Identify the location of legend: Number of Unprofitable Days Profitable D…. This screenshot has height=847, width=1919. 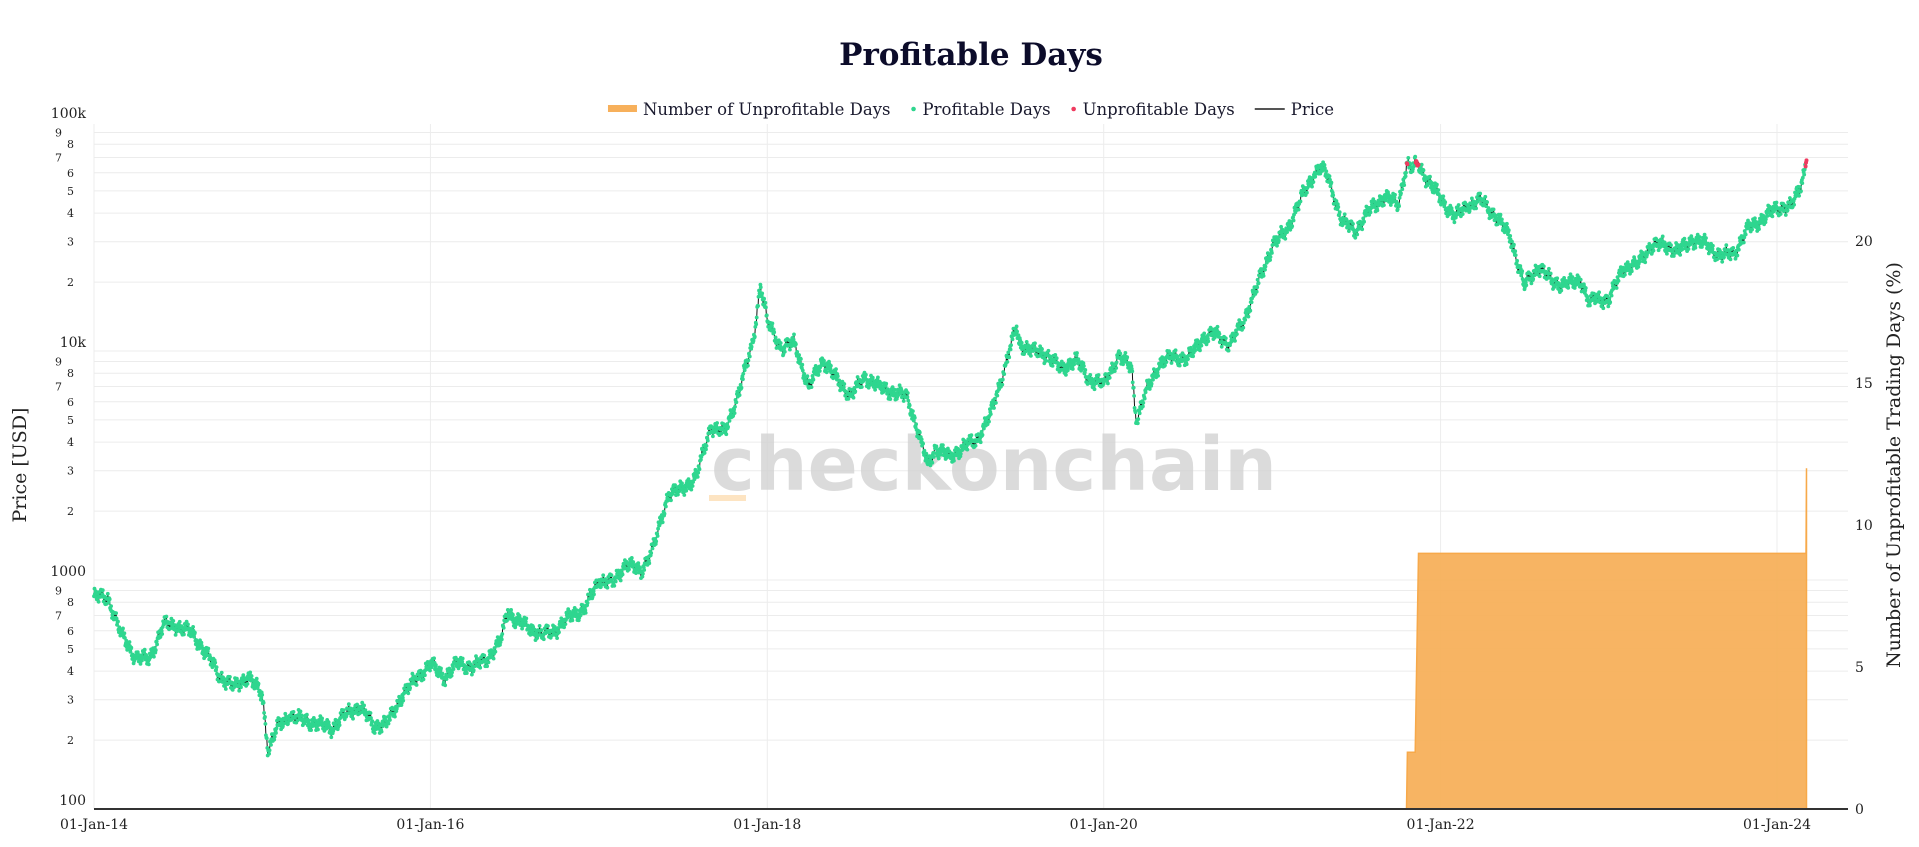
(970, 109).